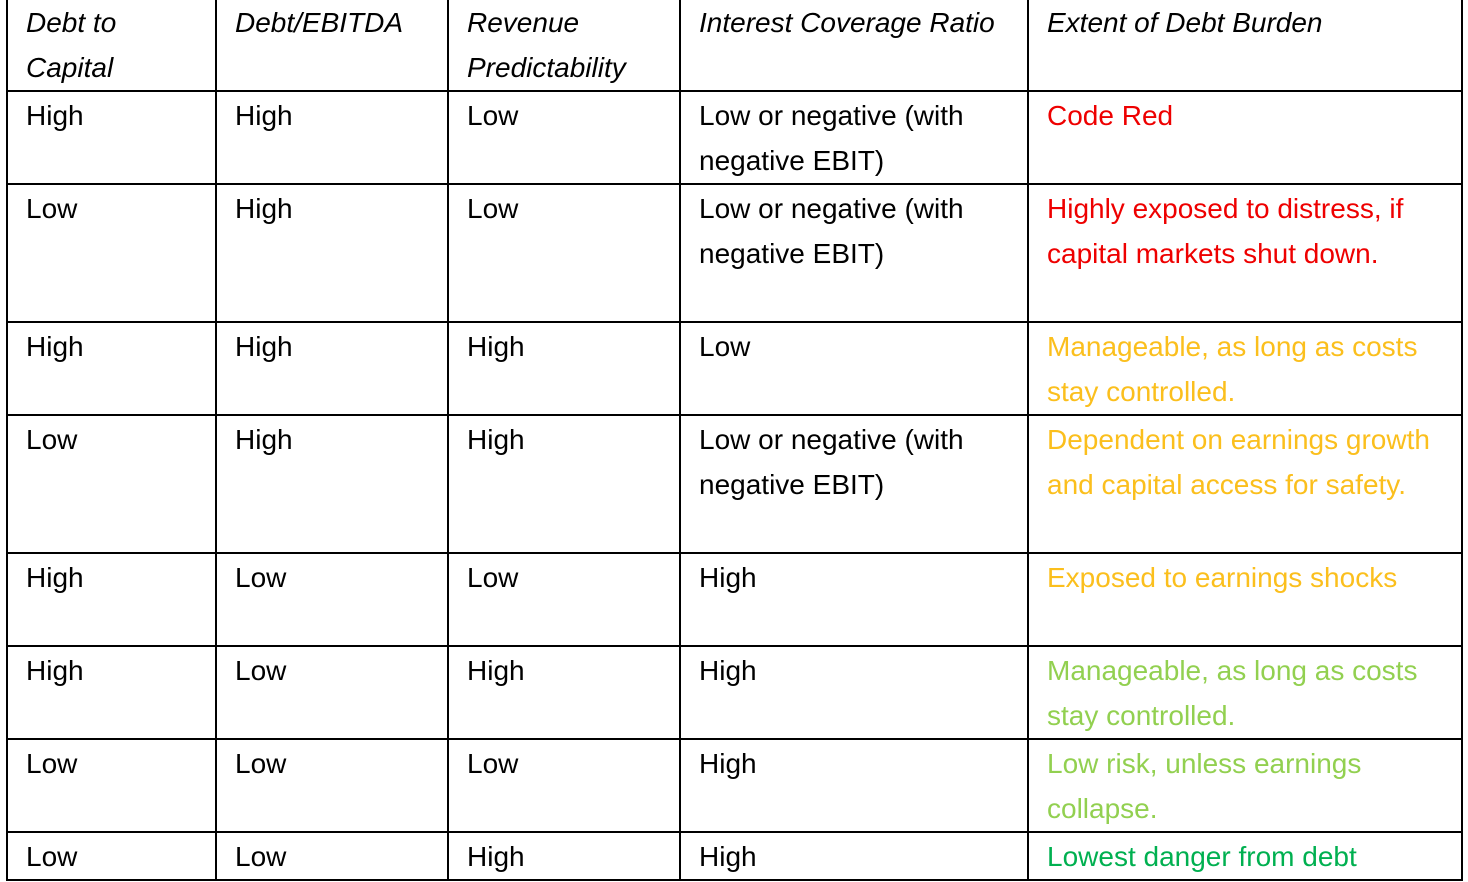  I want to click on burden-cell: Exposed to earnings shocks, so click(1245, 599).